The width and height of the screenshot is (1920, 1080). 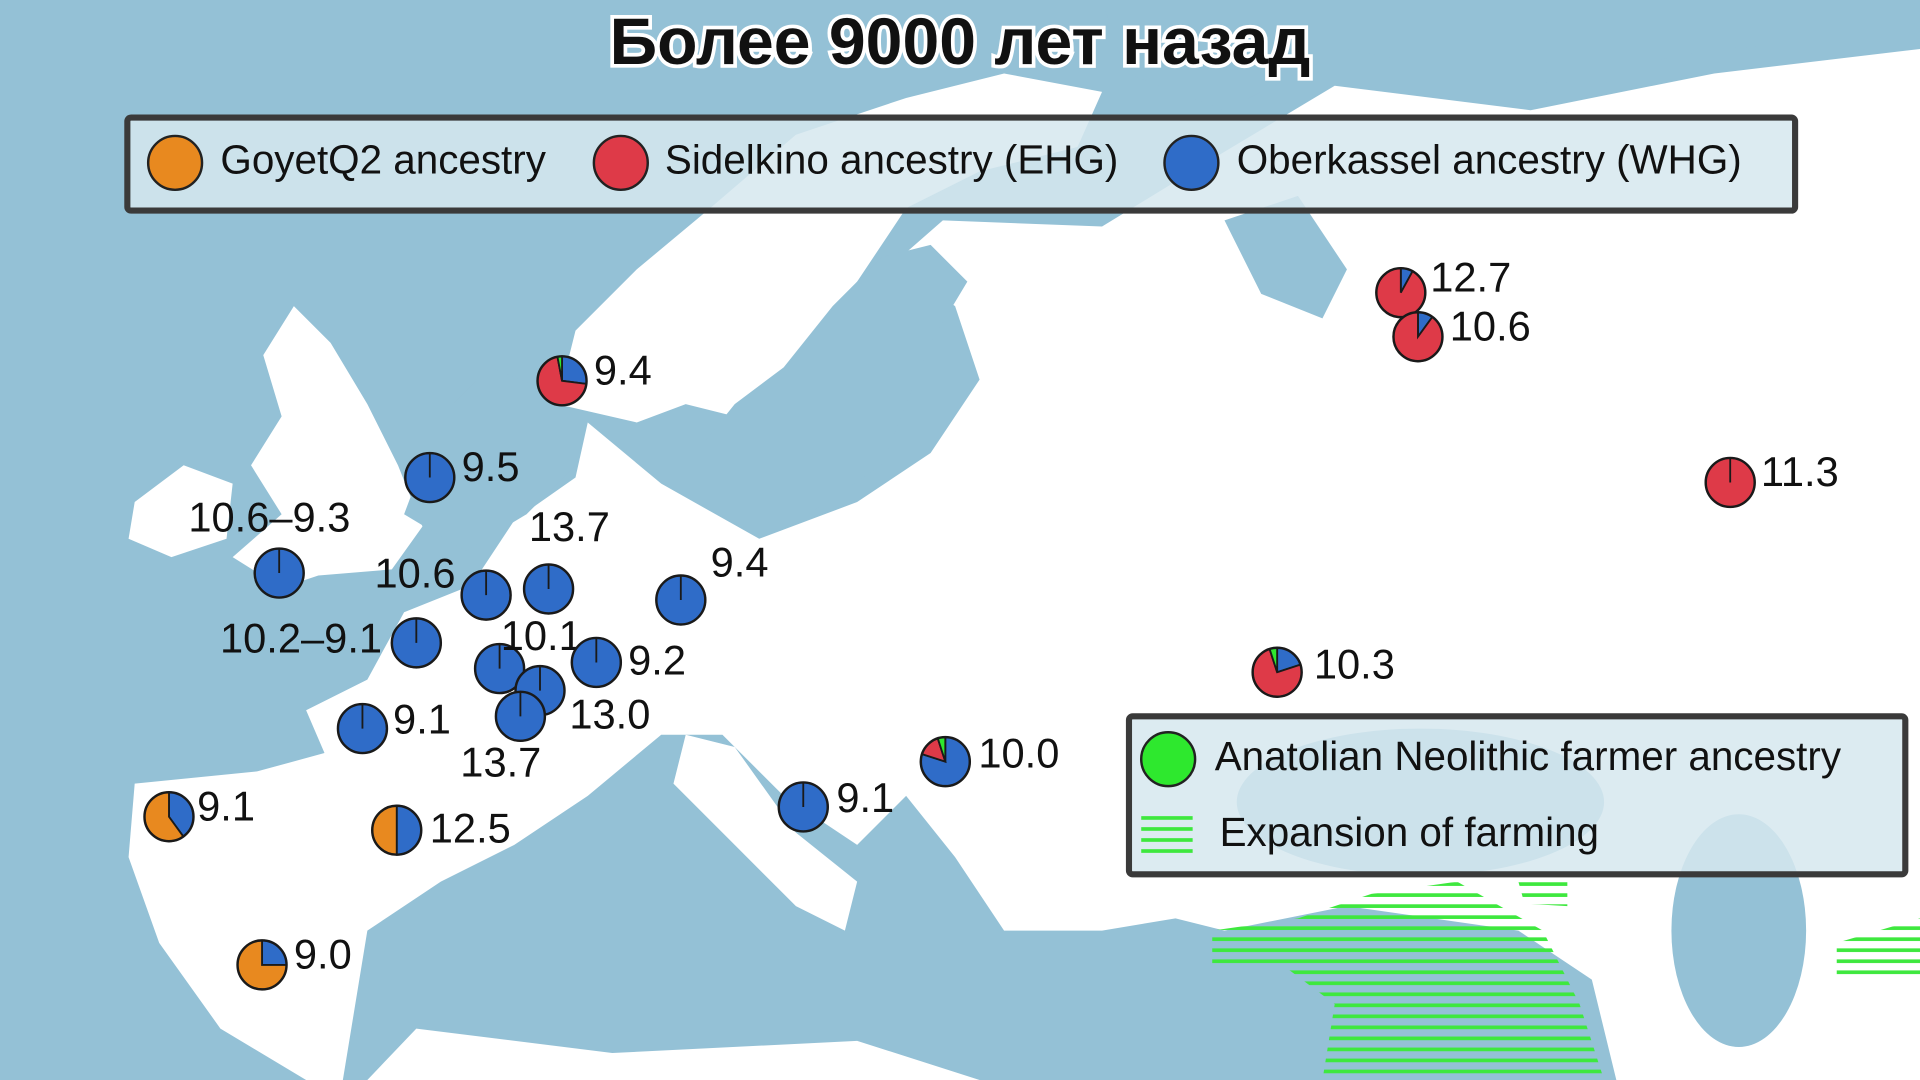 I want to click on site-age-label: 9.0, so click(x=323, y=954).